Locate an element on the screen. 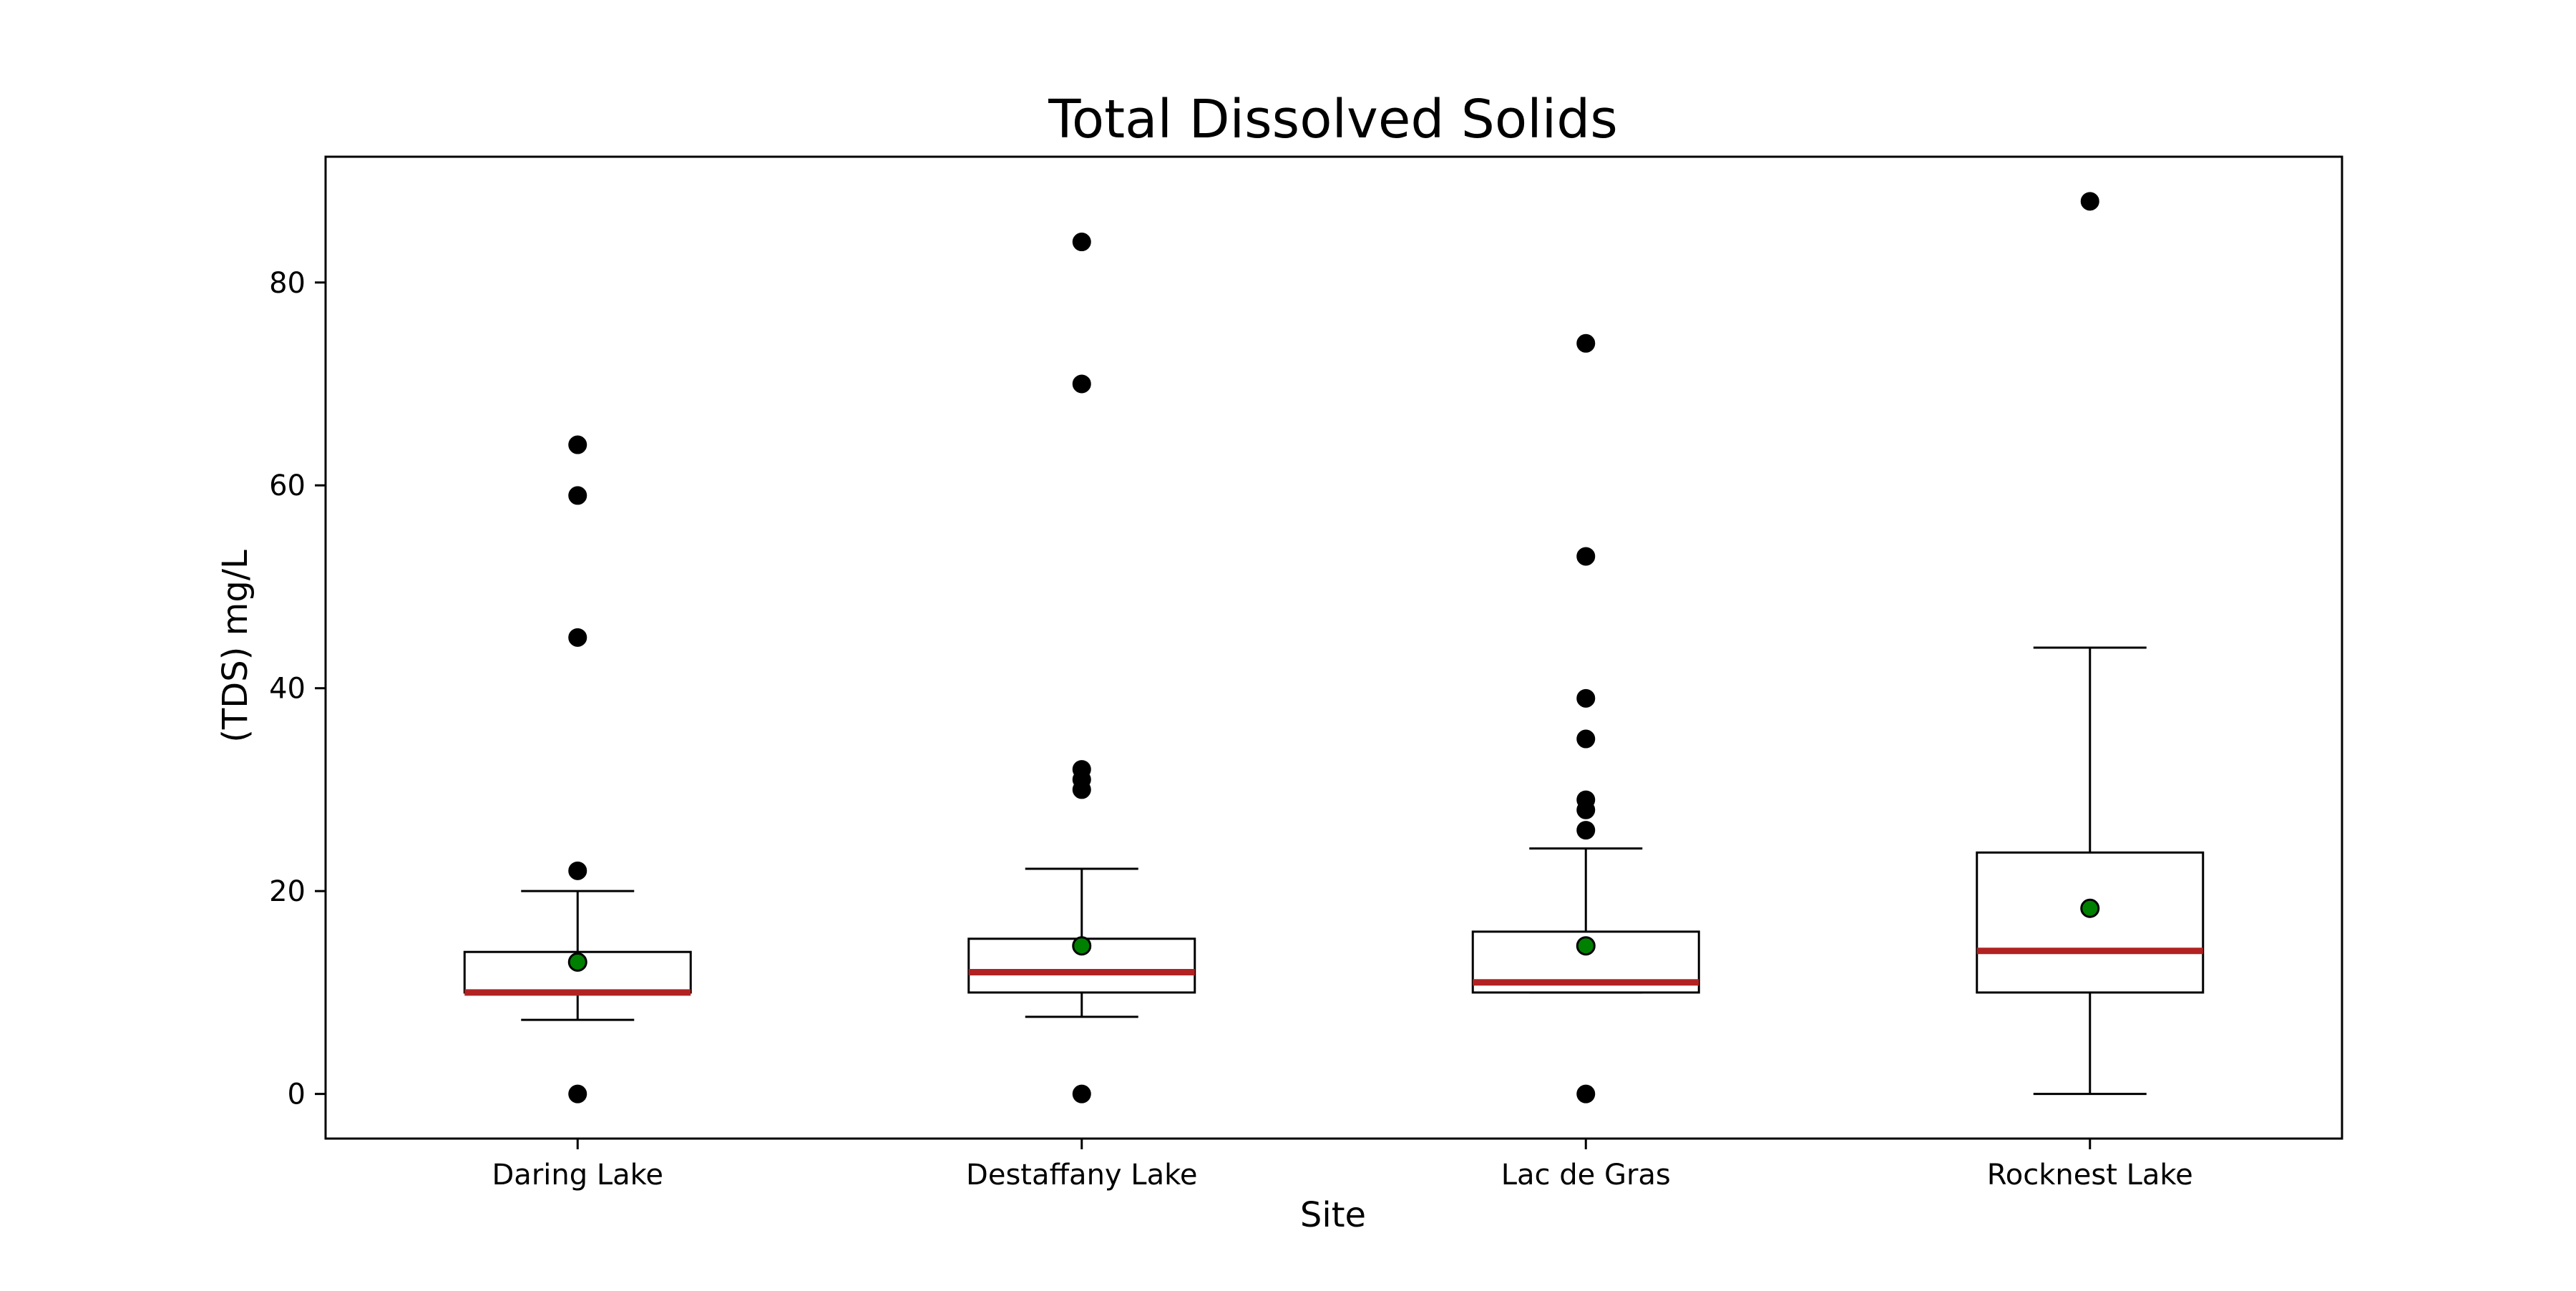  x-tick-label: Daring Lake is located at coordinates (577, 1175).